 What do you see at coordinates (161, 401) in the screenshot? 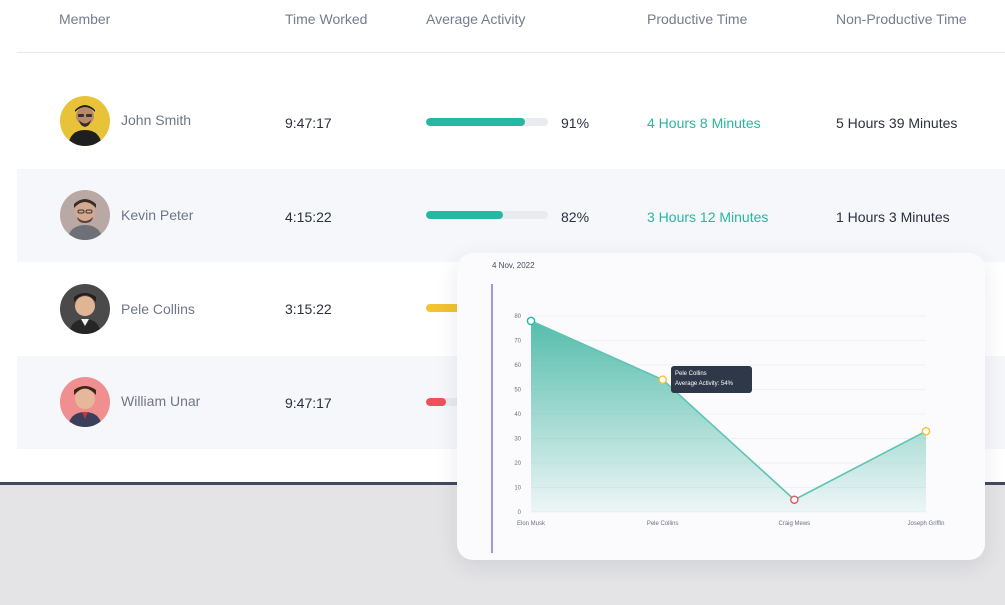
I see `member-name: William Unar` at bounding box center [161, 401].